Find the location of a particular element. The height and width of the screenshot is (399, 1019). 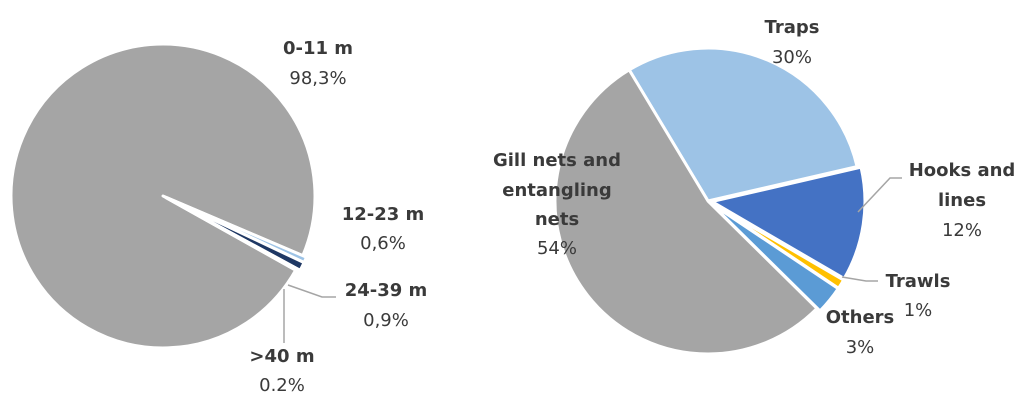

slice-label: 0-11 m is located at coordinates (318, 48).